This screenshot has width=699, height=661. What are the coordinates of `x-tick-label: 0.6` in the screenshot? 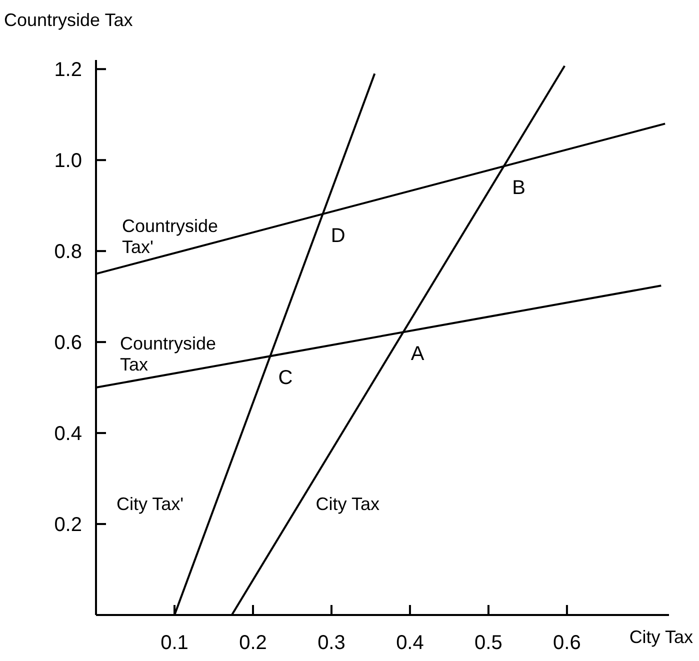 It's located at (567, 643).